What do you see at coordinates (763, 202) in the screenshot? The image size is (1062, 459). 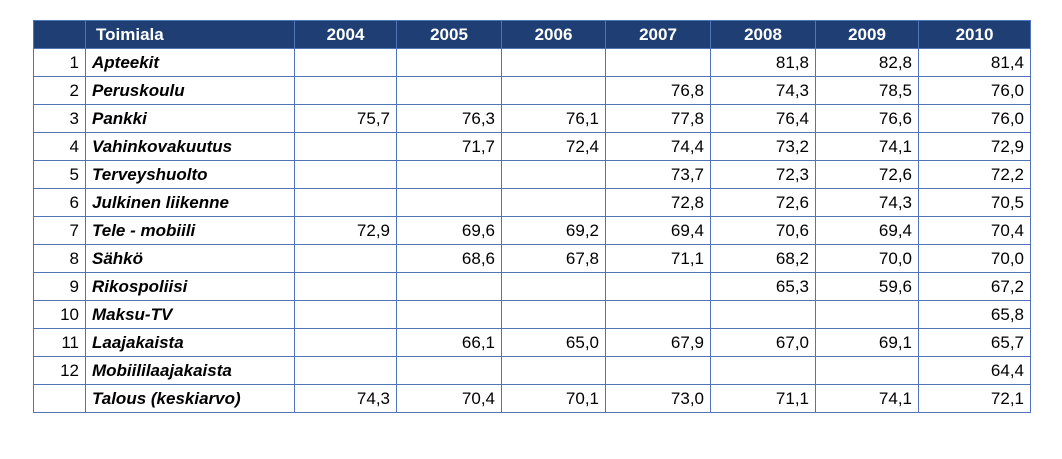 I see `value-cell: 72,6` at bounding box center [763, 202].